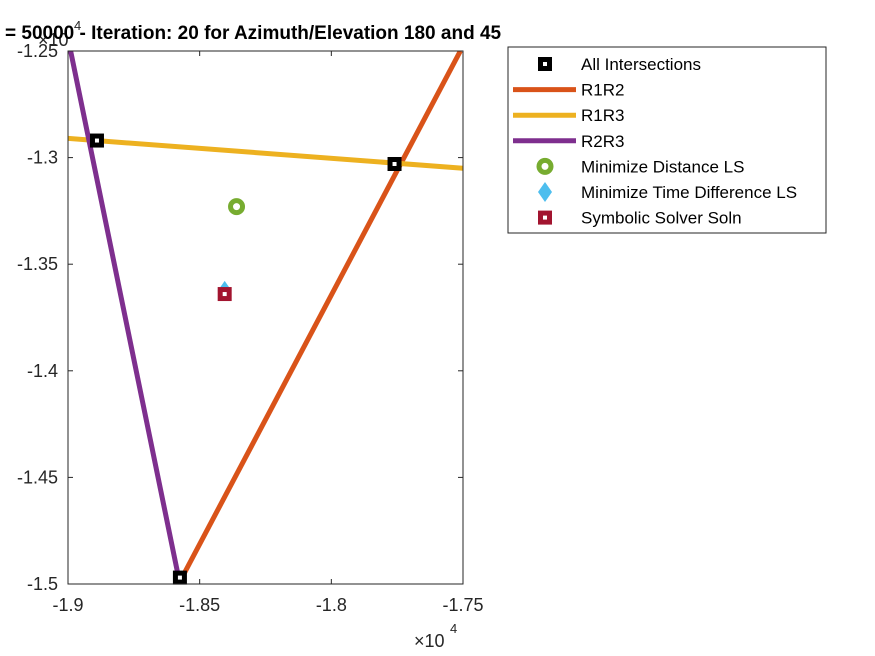 Image resolution: width=875 pixels, height=656 pixels. I want to click on y-exponent-label: ×10 4, so click(59, 34).